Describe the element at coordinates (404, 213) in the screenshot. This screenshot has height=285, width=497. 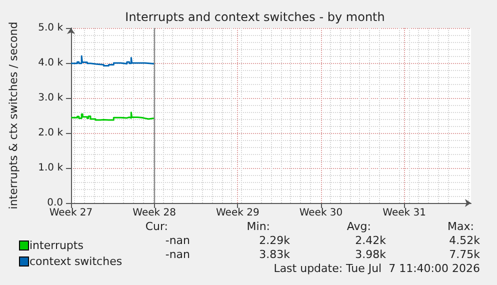
I see `x-tick-label: Week 31` at that location.